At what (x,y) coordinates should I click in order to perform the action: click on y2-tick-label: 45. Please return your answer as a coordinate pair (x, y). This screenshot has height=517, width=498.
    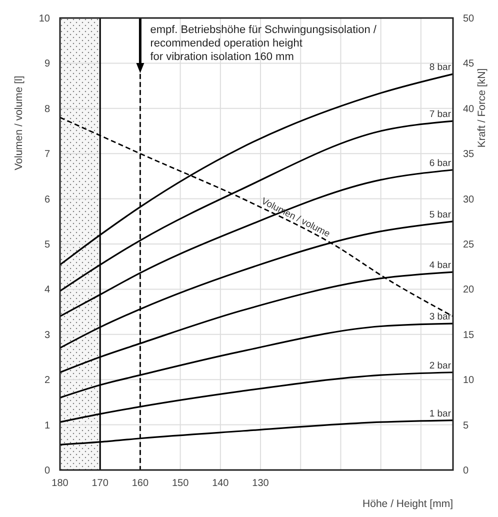
    Looking at the image, I should click on (469, 64).